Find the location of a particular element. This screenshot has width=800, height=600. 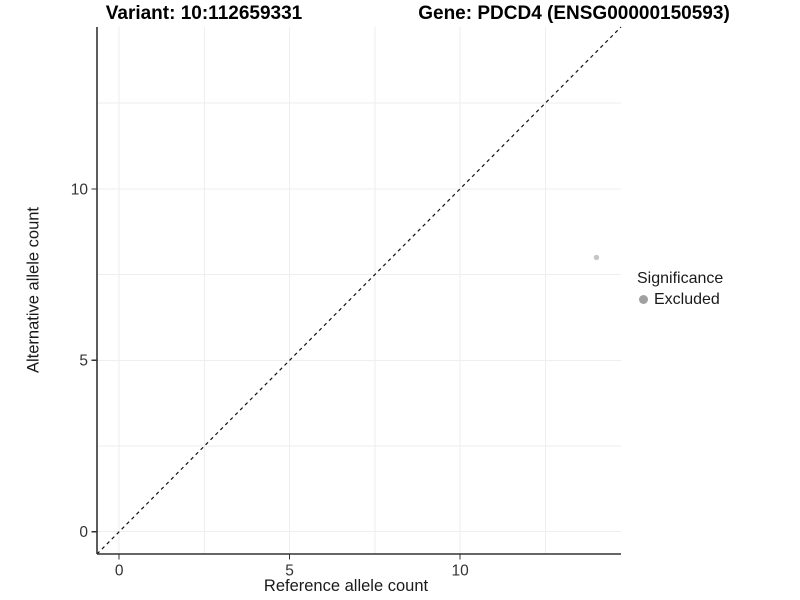

y-axis-title: Alternative allele count is located at coordinates (33, 290).